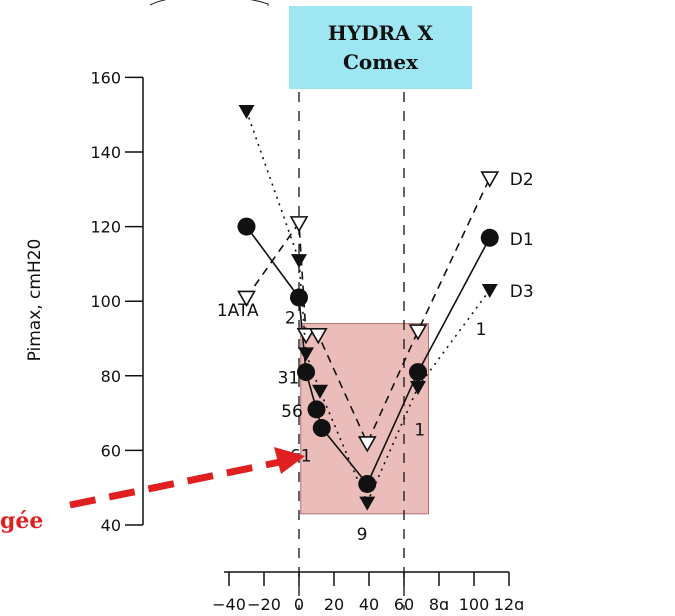 Image resolution: width=675 pixels, height=616 pixels. I want to click on legend-D1: D1, so click(522, 240).